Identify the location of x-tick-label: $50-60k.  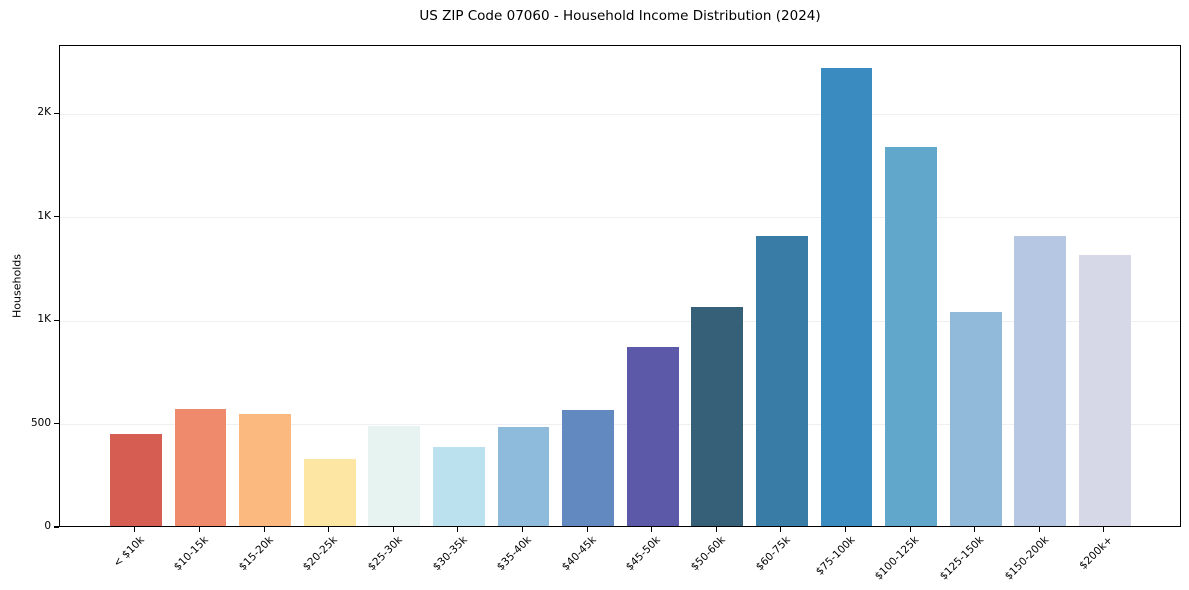
(708, 554).